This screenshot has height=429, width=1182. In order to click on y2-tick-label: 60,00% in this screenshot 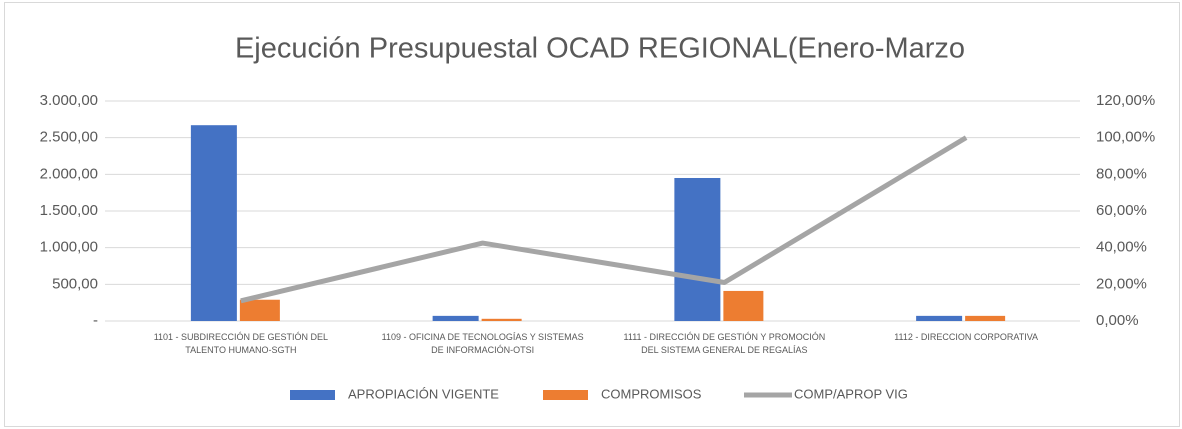, I will do `click(1121, 210)`.